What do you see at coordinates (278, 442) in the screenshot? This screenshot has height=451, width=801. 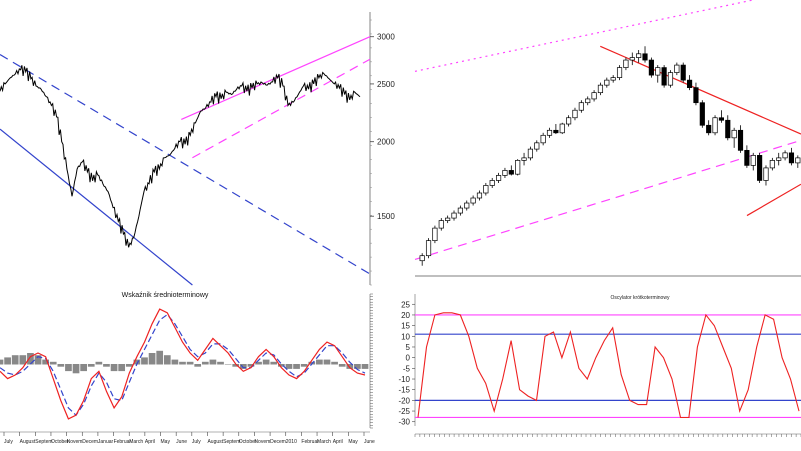 I see `left-osc-x-tick-label: Decem` at bounding box center [278, 442].